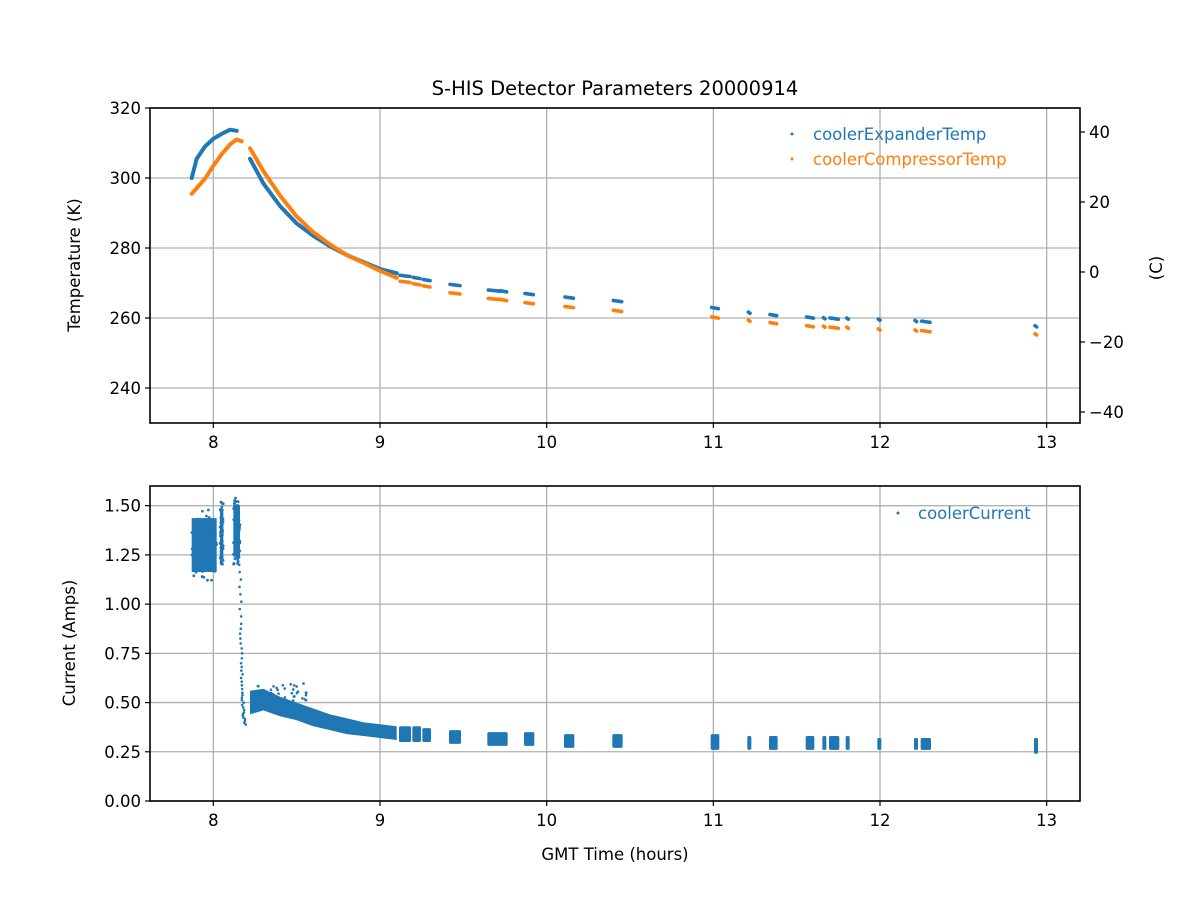 Image resolution: width=1200 pixels, height=900 pixels. I want to click on bottom-x-axis-label: GMT Time (hours), so click(614, 854).